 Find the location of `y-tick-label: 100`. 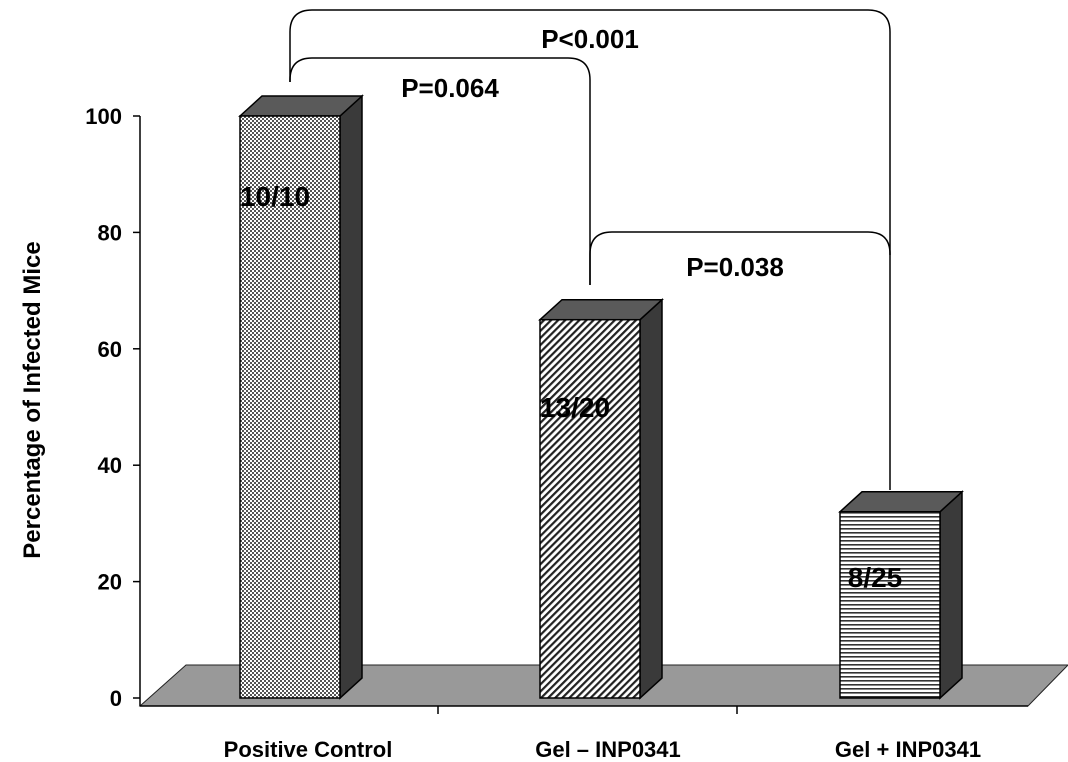

y-tick-label: 100 is located at coordinates (103, 116).